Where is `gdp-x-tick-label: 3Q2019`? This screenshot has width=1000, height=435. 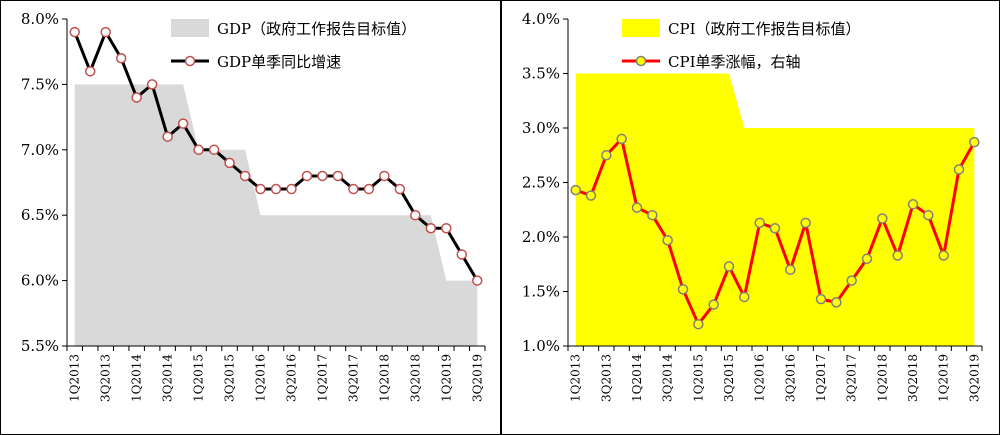
gdp-x-tick-label: 3Q2019 is located at coordinates (477, 378).